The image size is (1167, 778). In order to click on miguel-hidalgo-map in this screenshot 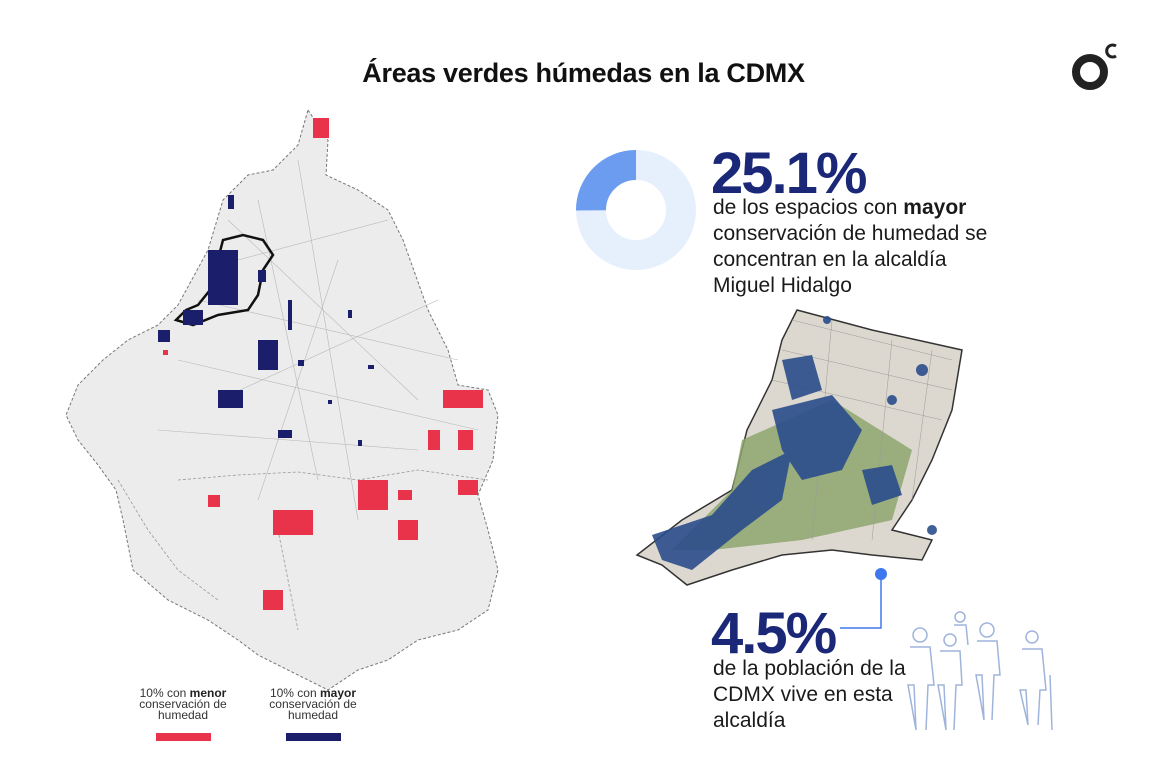, I will do `click(799, 447)`.